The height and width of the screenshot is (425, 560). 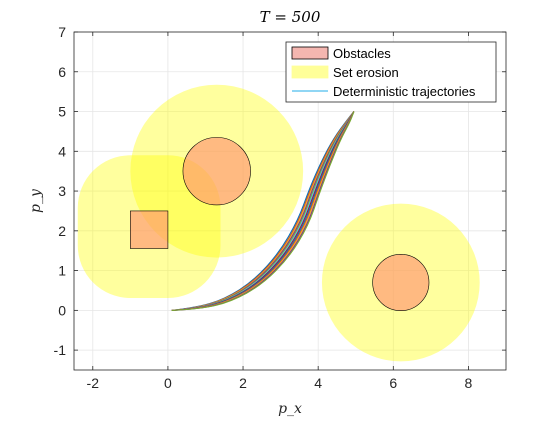 I want to click on x-tick-label: 6, so click(x=393, y=383).